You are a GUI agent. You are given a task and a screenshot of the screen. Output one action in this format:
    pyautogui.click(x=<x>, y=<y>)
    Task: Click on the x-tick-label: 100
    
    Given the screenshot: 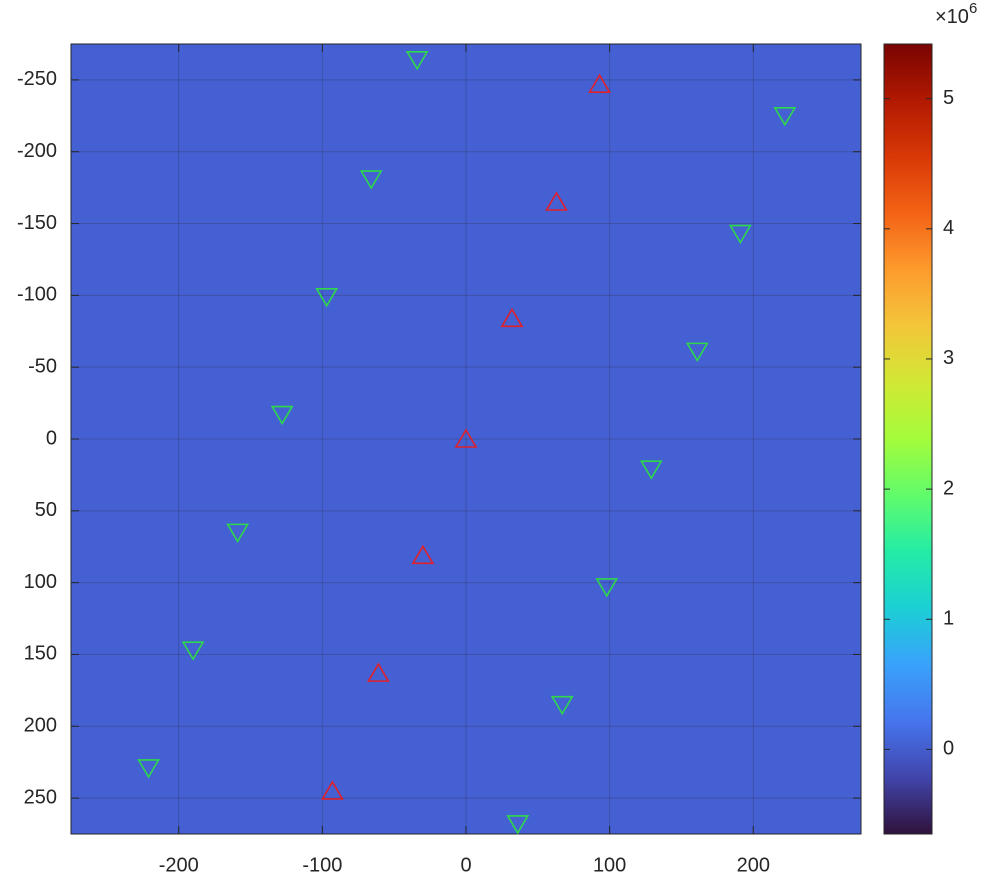 What is the action you would take?
    pyautogui.click(x=609, y=865)
    